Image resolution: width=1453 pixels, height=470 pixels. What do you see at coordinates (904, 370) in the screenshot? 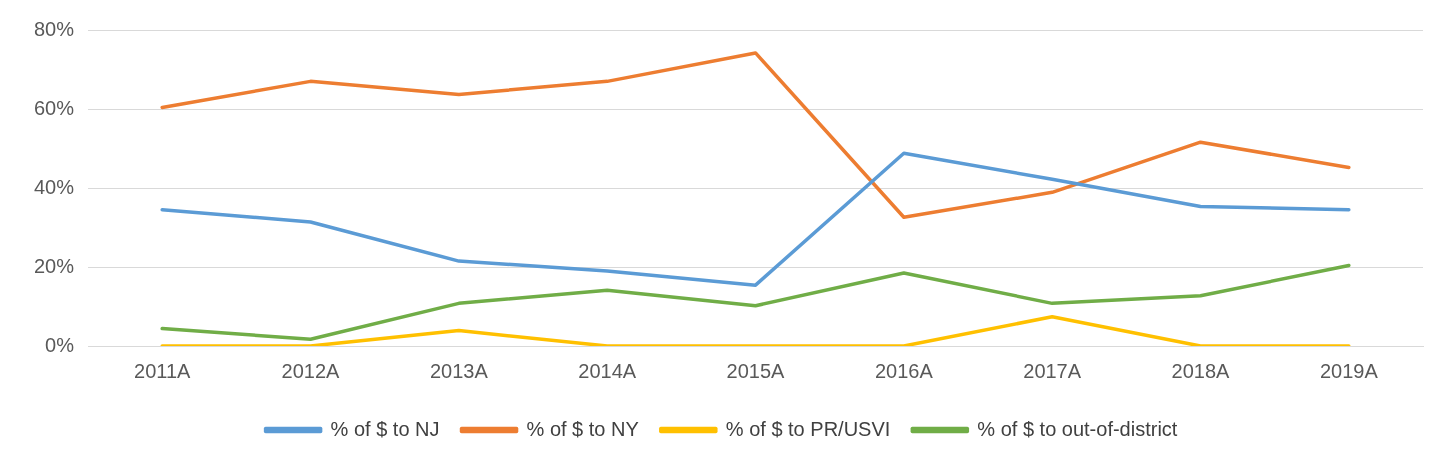
I see `x-tick-label: 2016A` at bounding box center [904, 370].